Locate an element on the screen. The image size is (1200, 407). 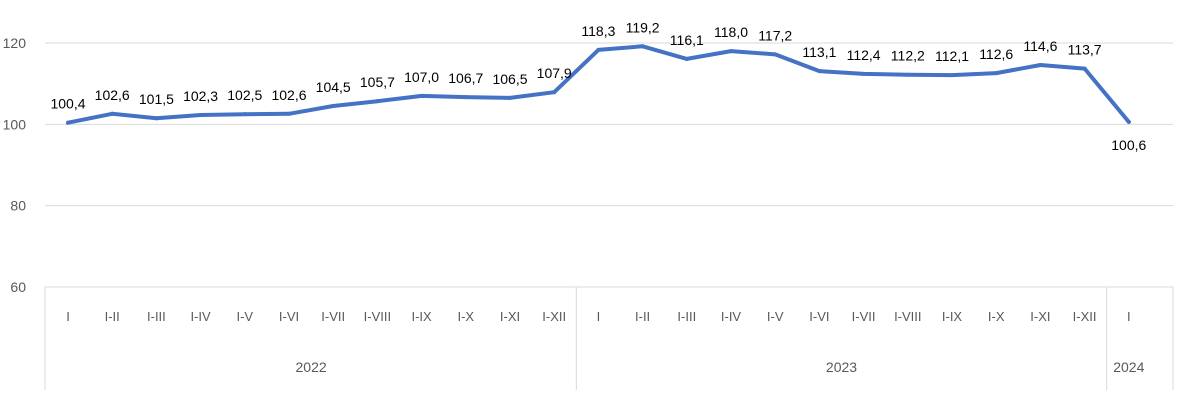
data-label: 118,0 is located at coordinates (731, 32).